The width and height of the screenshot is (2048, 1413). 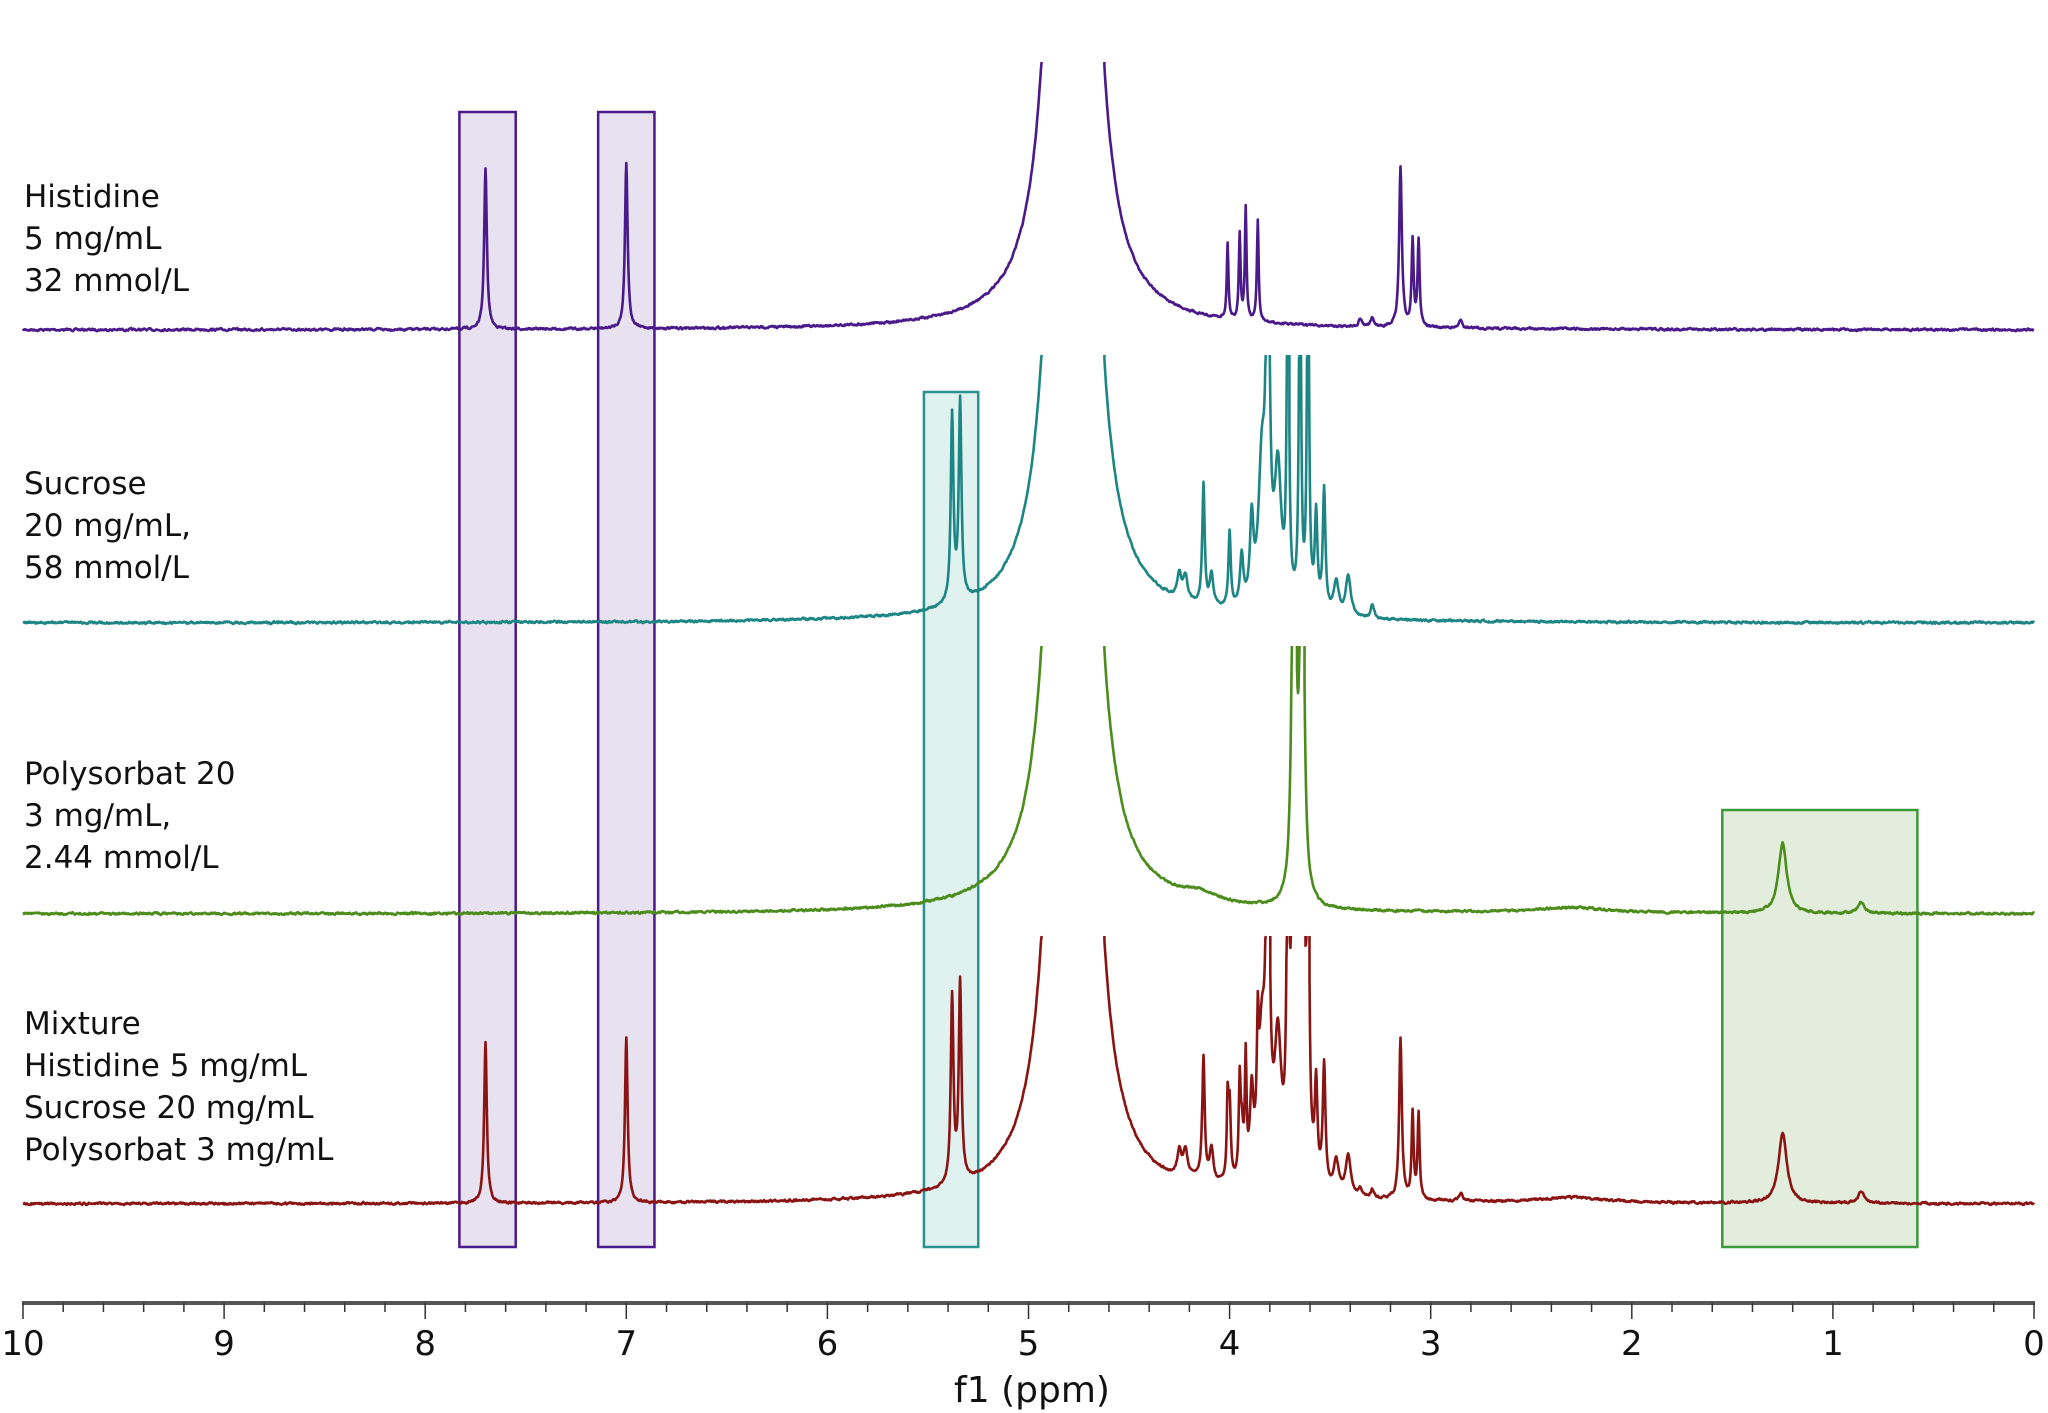 I want to click on x-tick-label: 0, so click(x=2034, y=1344).